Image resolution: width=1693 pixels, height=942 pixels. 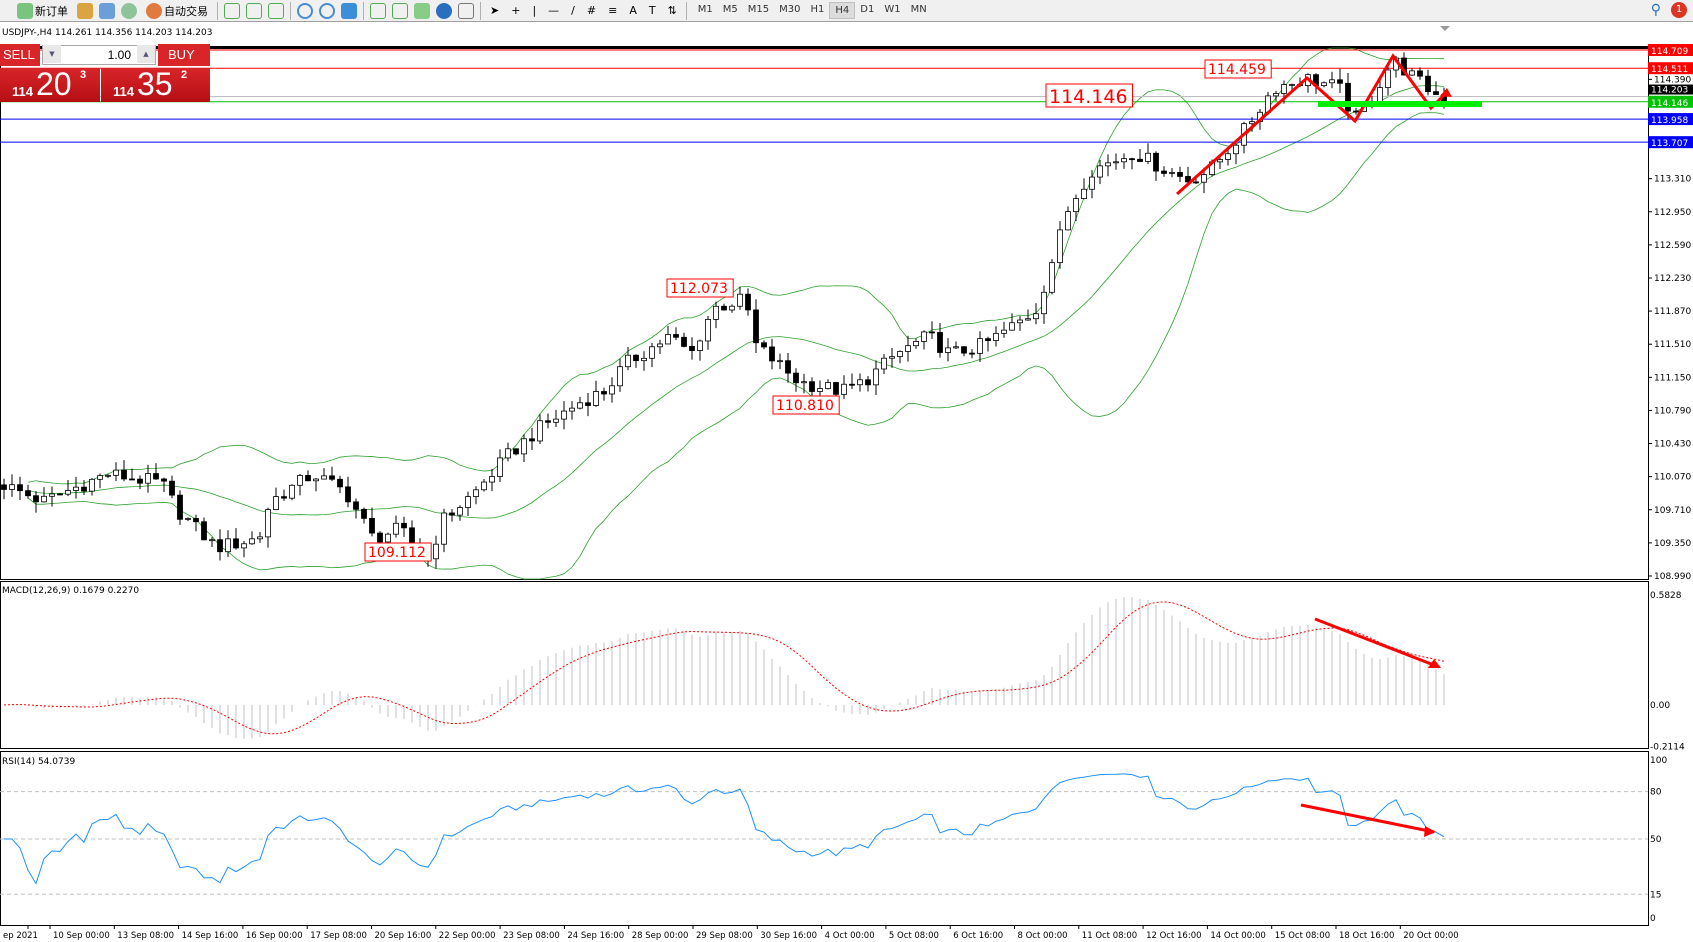 I want to click on navigator-icon, so click(x=107, y=10).